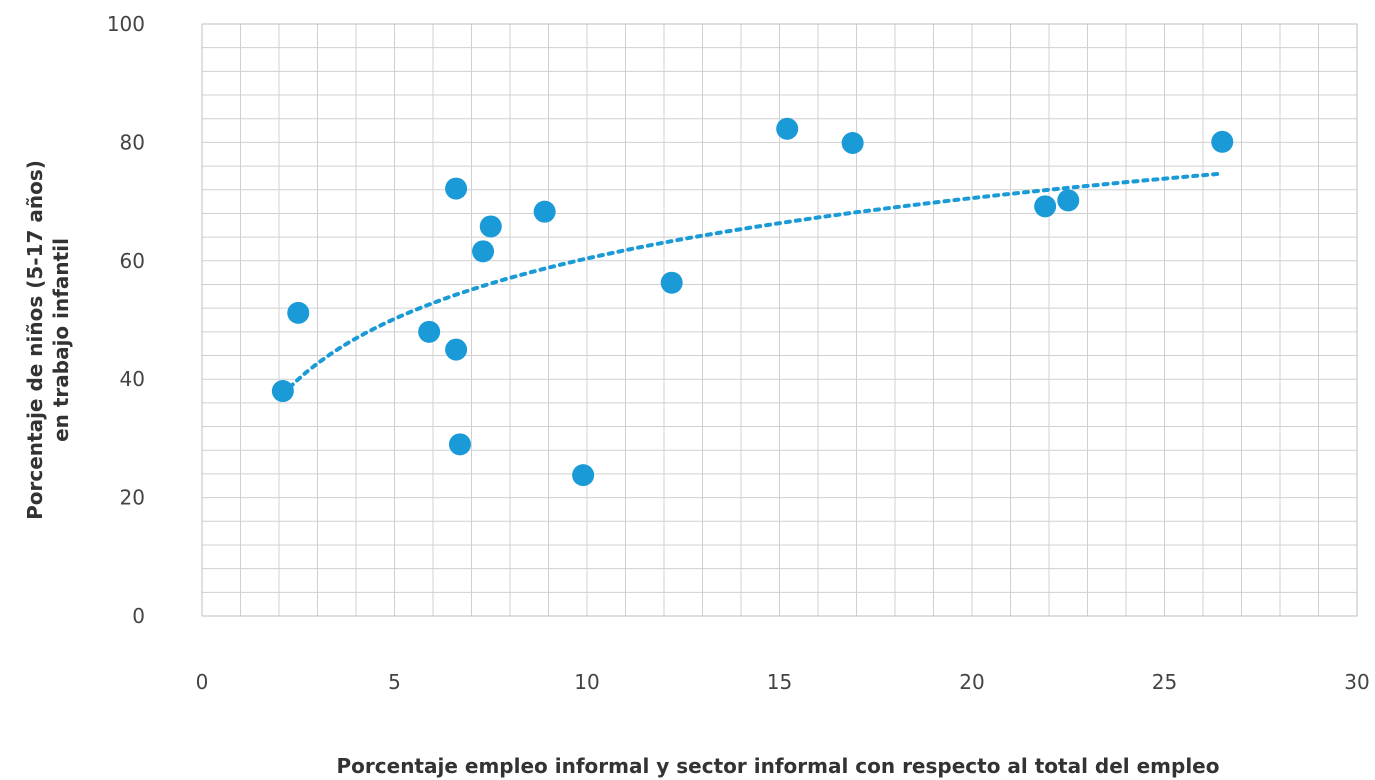  I want to click on y-tick-label: 20, so click(132, 498).